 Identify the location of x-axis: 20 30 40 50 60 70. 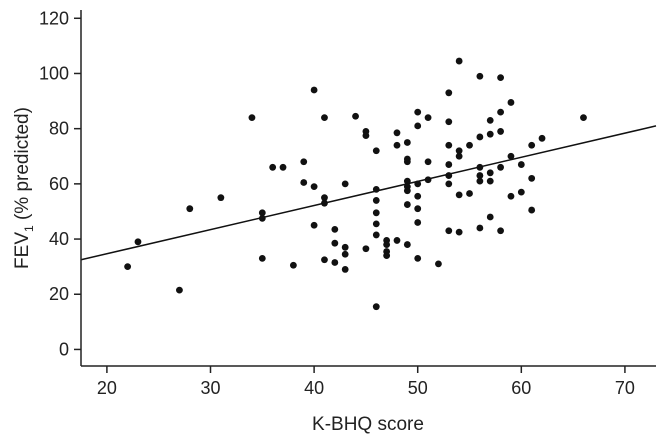
(368, 381).